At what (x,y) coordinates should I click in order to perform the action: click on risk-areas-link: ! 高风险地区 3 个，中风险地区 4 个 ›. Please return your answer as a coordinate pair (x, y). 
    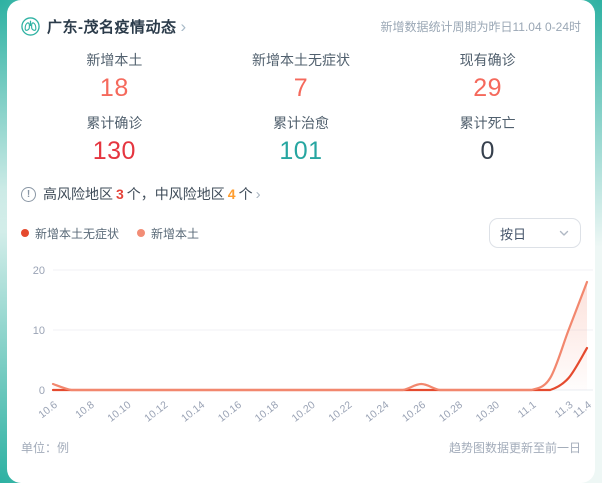
    Looking at the image, I should click on (301, 194).